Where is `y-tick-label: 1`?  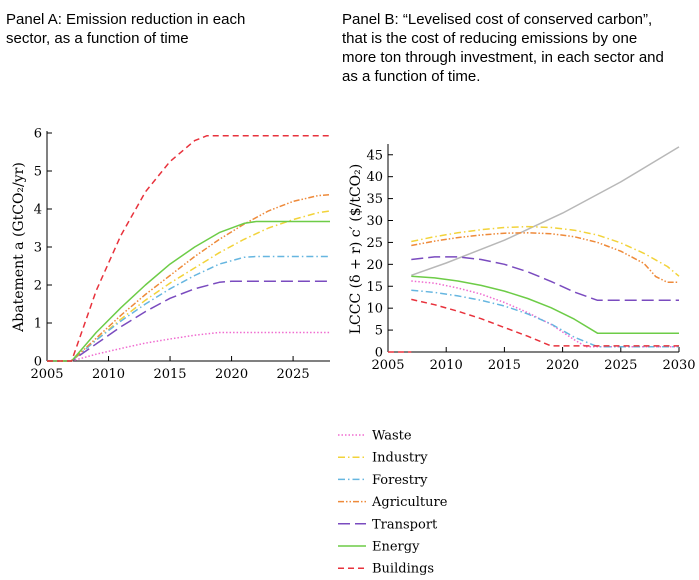
y-tick-label: 1 is located at coordinates (38, 324).